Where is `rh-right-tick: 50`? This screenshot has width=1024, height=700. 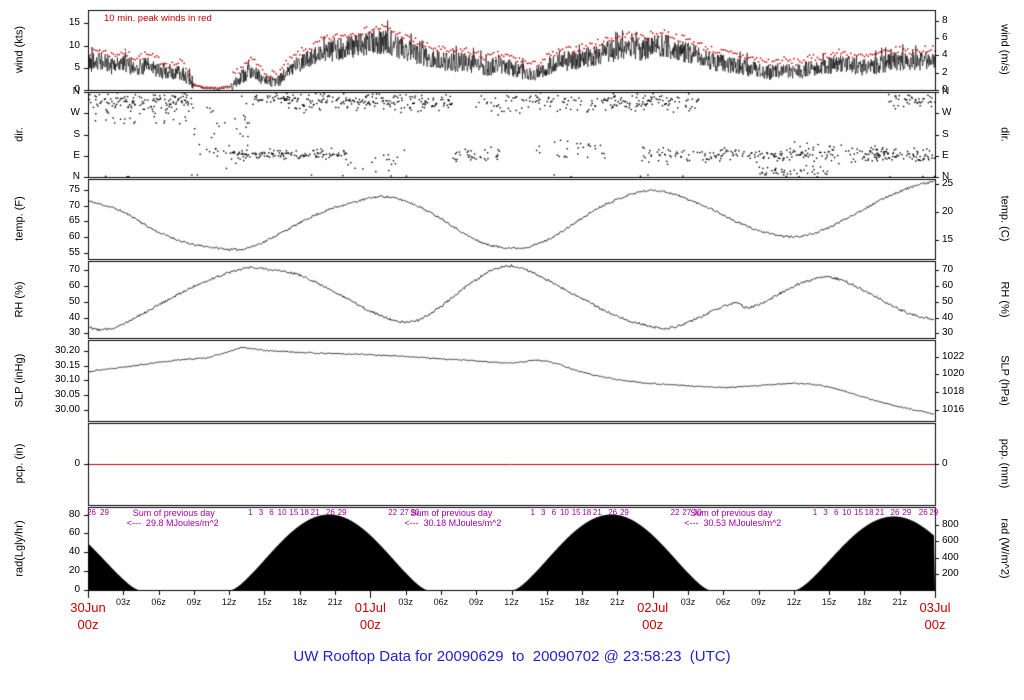
rh-right-tick: 50 is located at coordinates (948, 301).